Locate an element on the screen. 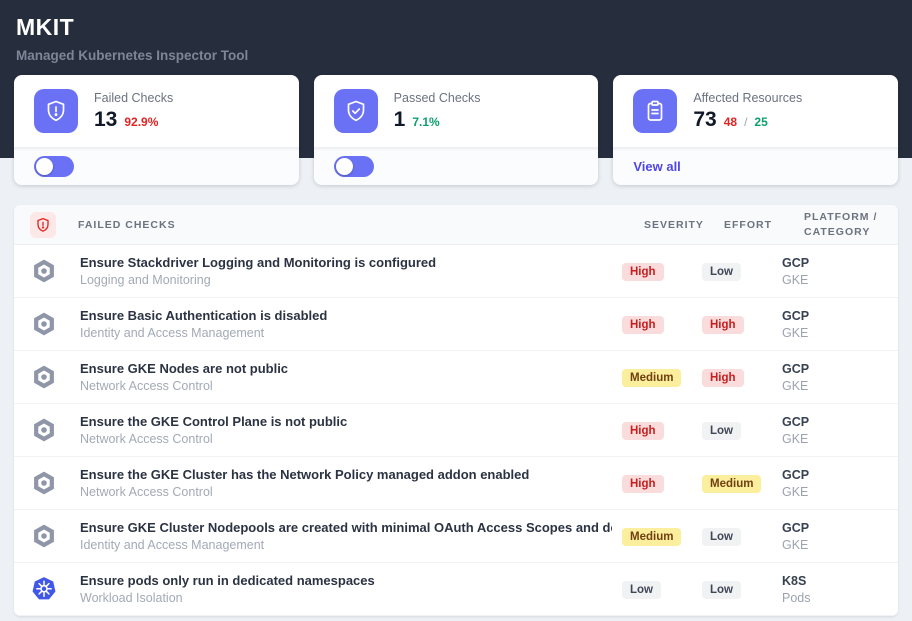  passed-checks-card-main: Passed Checks 1 7.1% is located at coordinates (456, 111).